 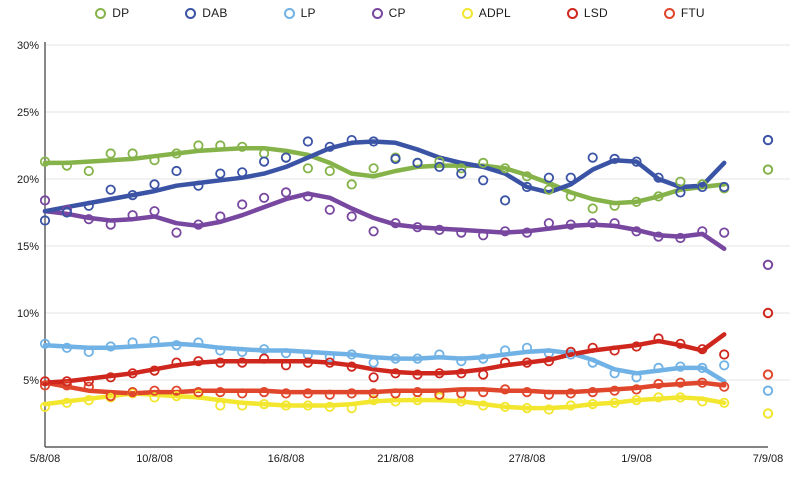 I want to click on legend-label: DP, so click(x=121, y=13).